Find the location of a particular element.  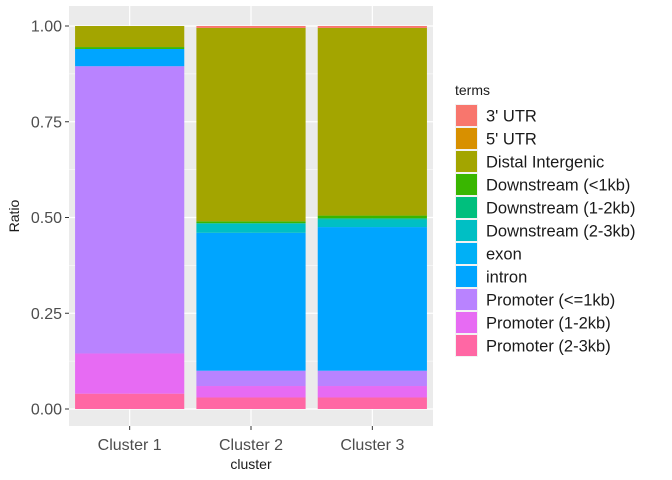

x-tick-label: Cluster 3 is located at coordinates (372, 445).